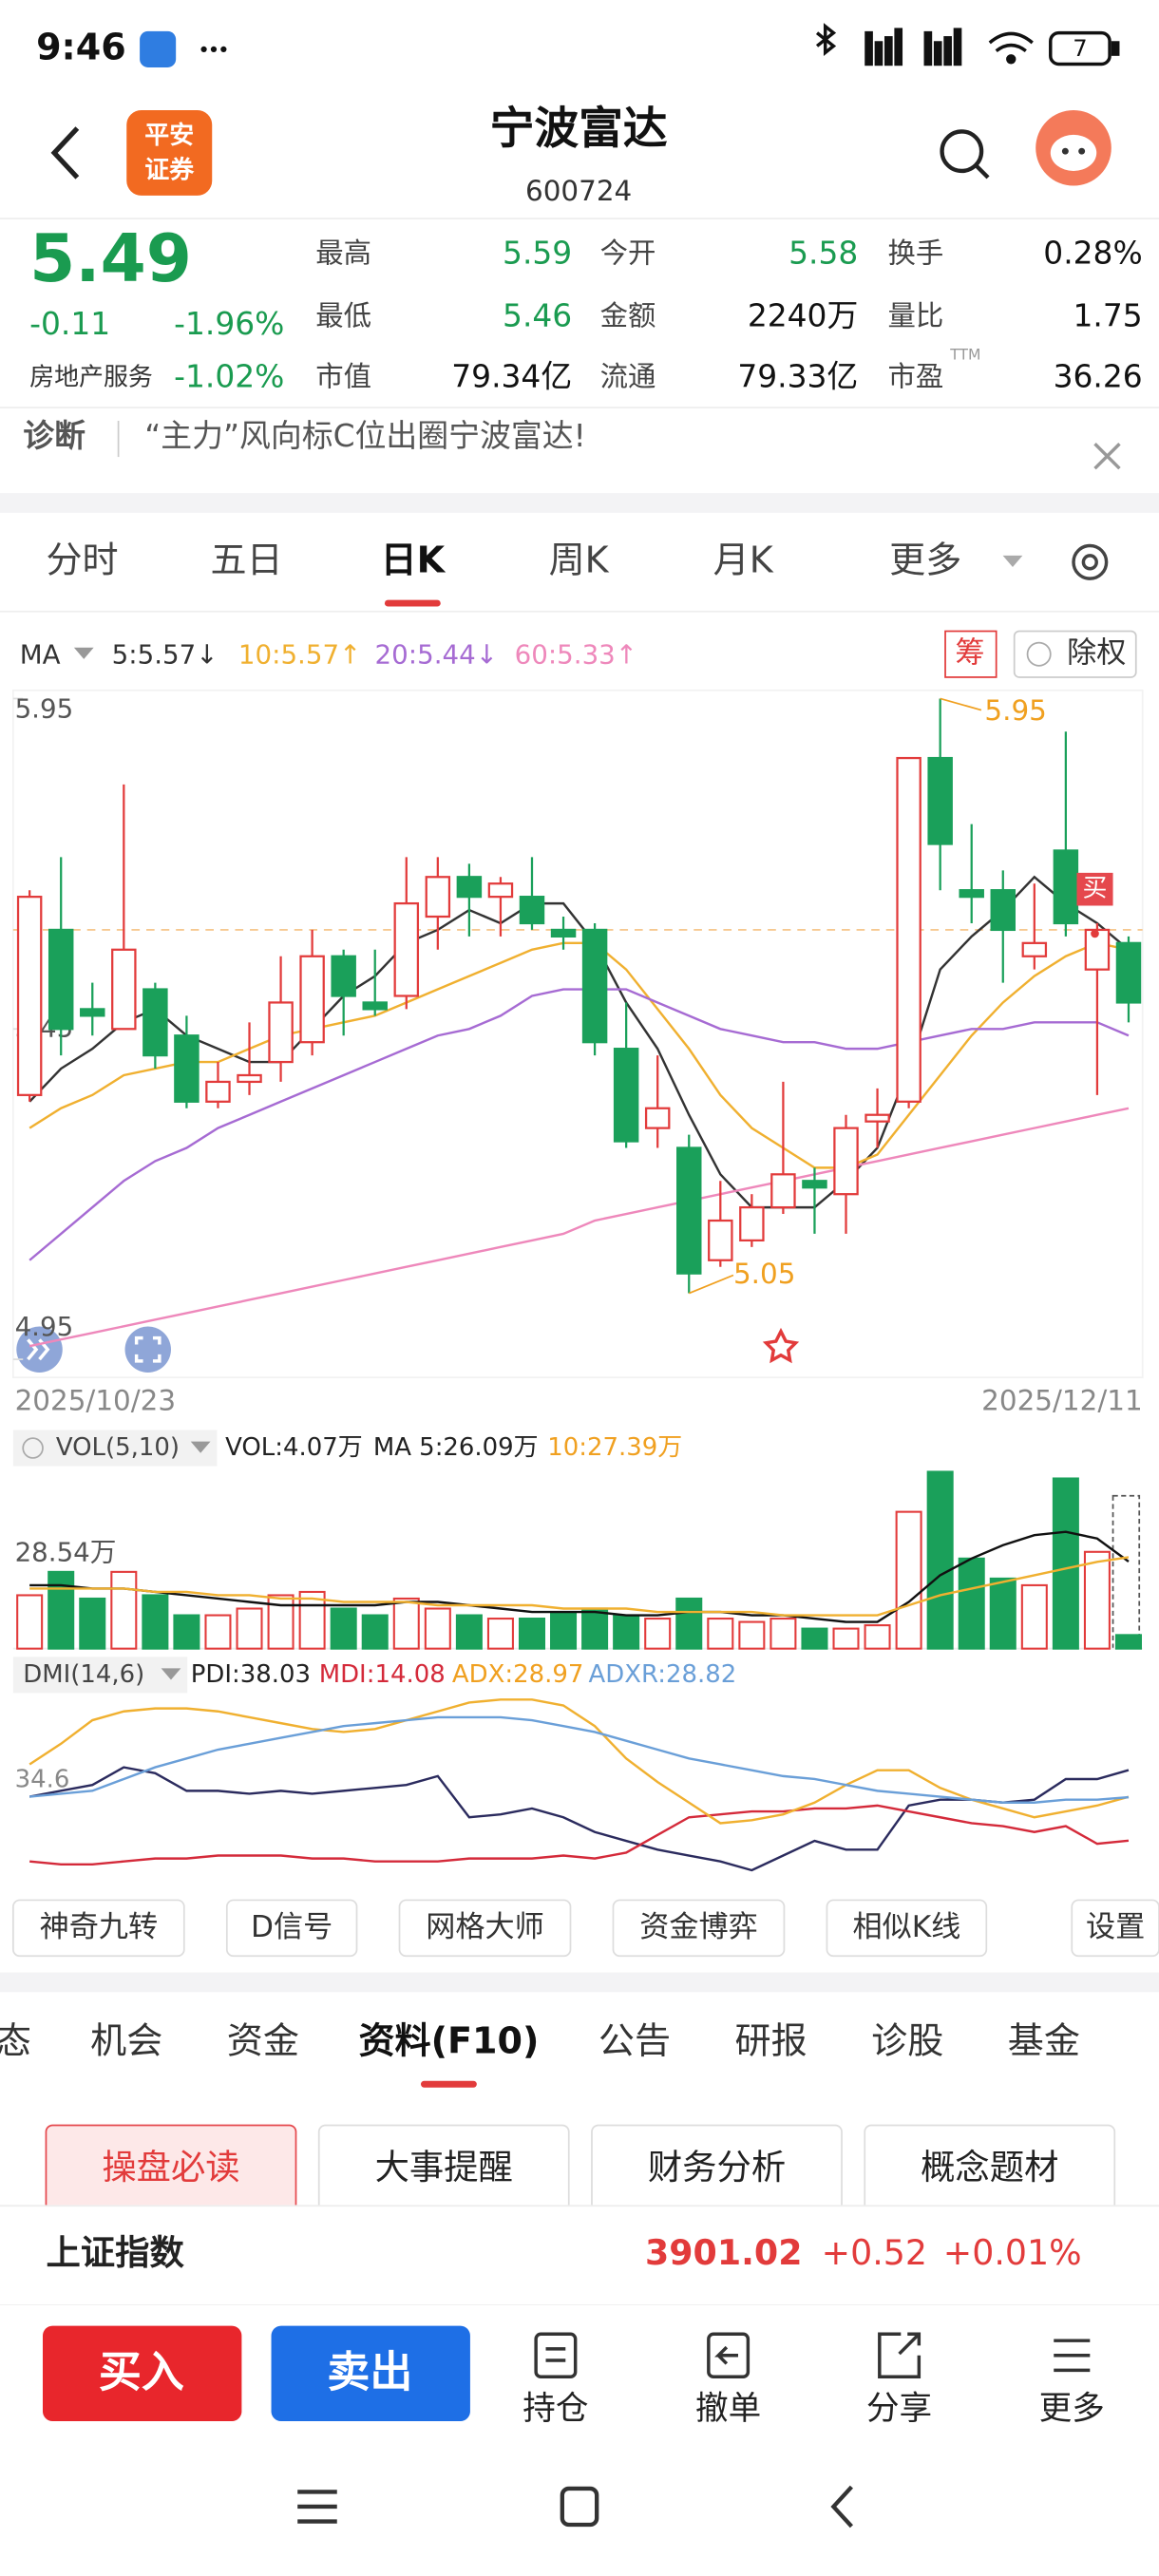 The height and width of the screenshot is (2576, 1159). Describe the element at coordinates (15, 2040) in the screenshot. I see `f10-tab: 态` at that location.